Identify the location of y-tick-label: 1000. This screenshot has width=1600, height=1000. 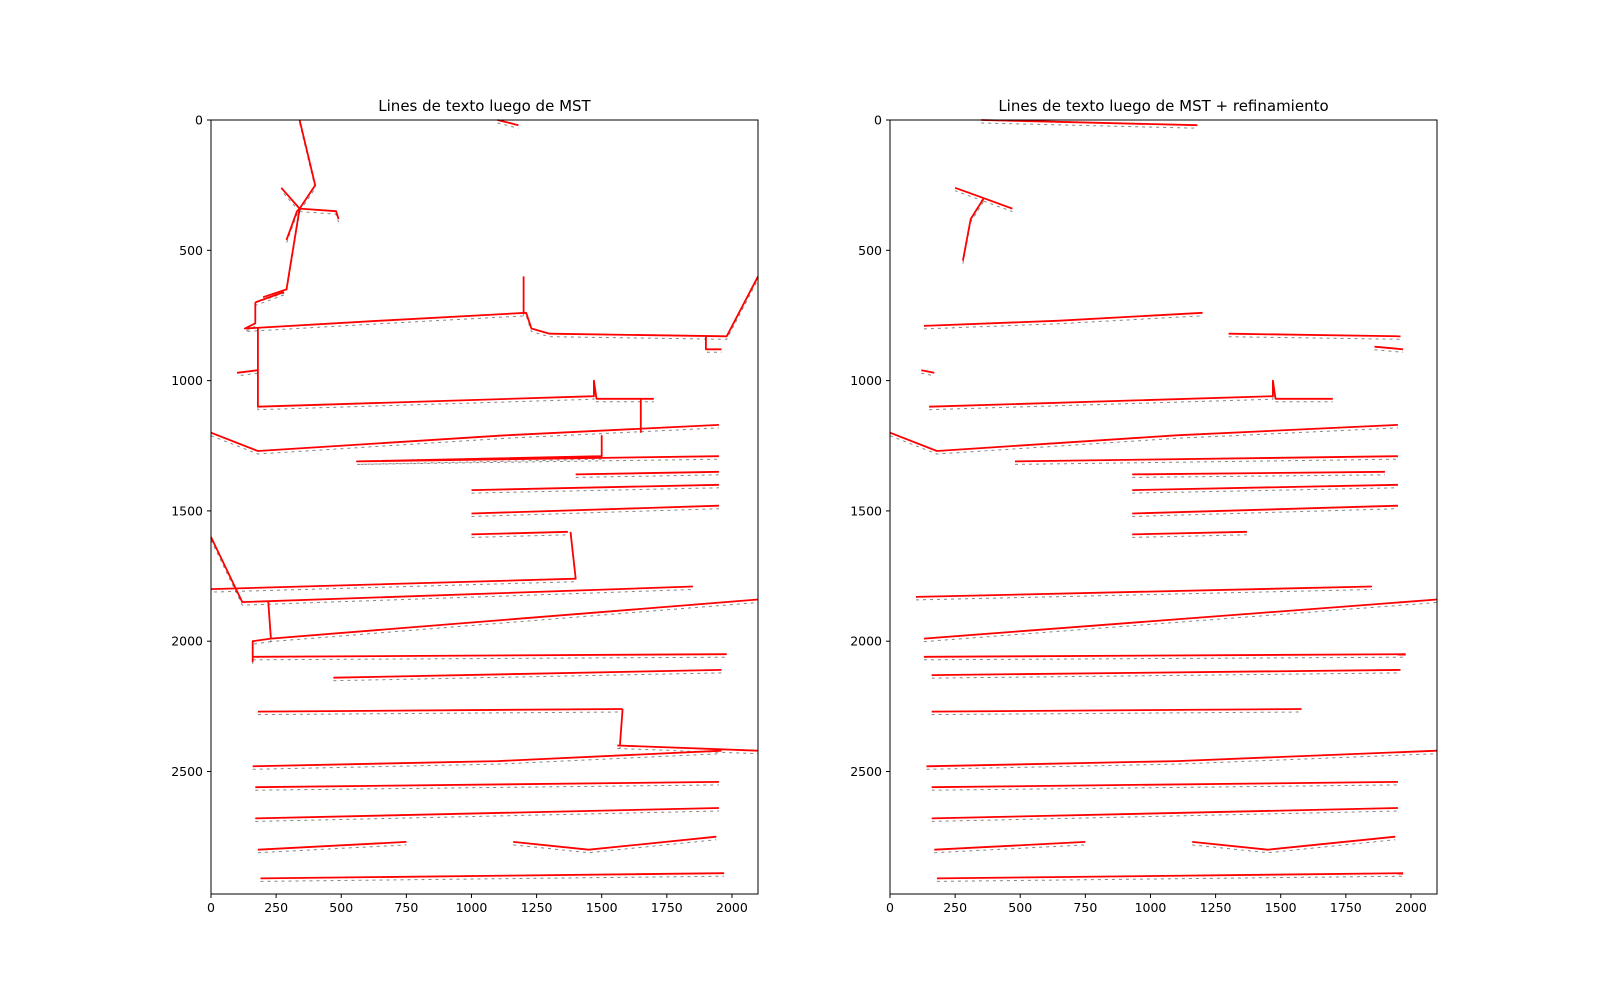
(187, 380).